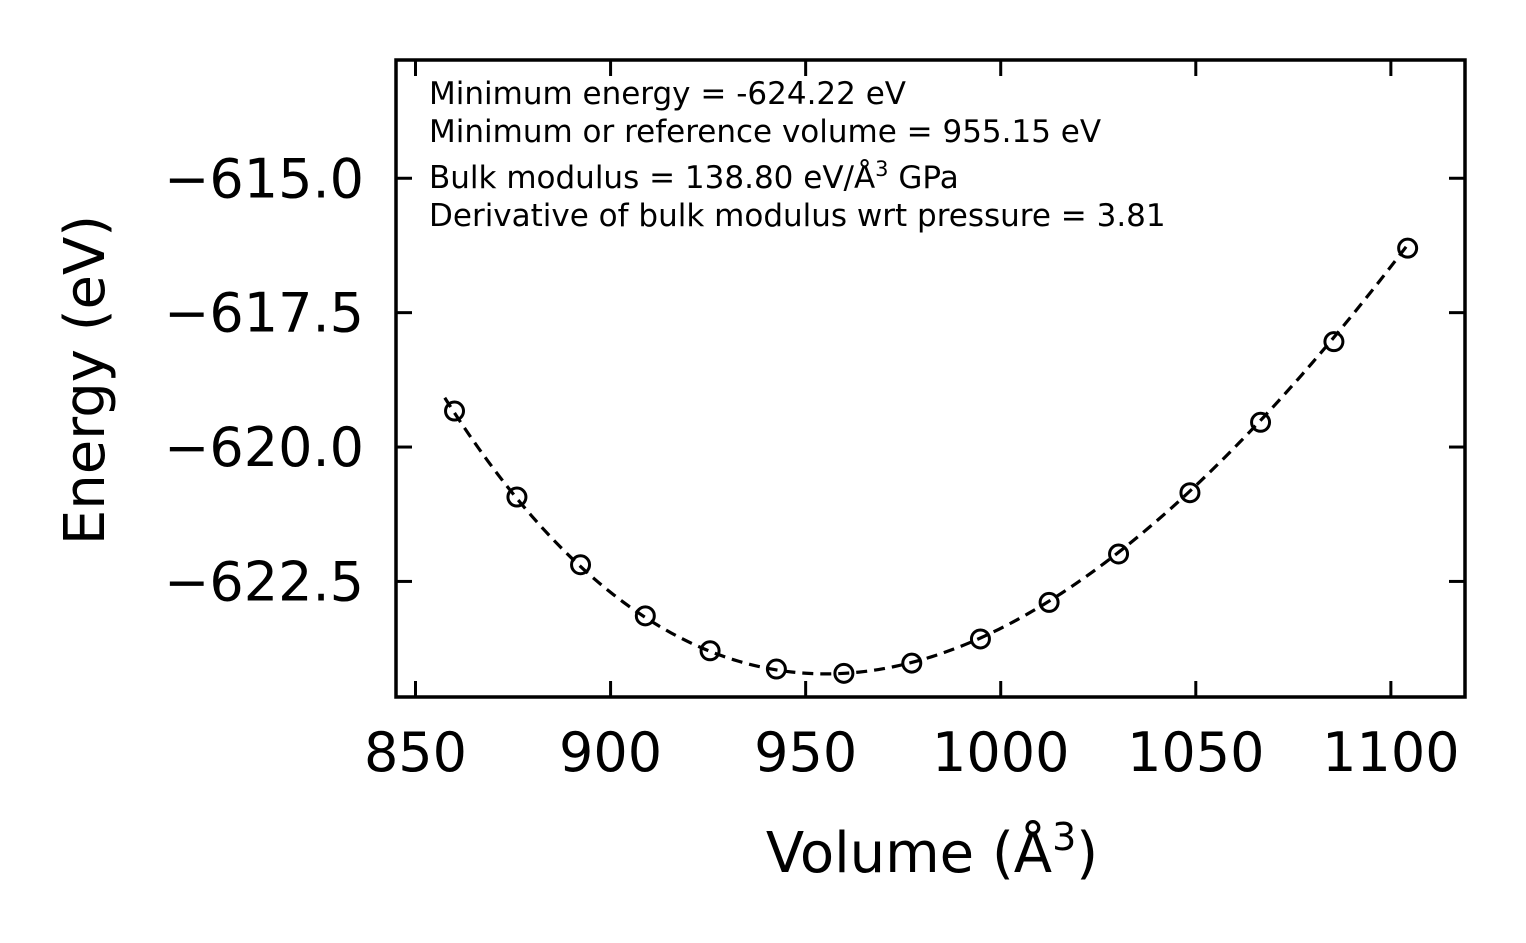  Describe the element at coordinates (264, 447) in the screenshot. I see `y-tick-label--620: −620.0` at that location.